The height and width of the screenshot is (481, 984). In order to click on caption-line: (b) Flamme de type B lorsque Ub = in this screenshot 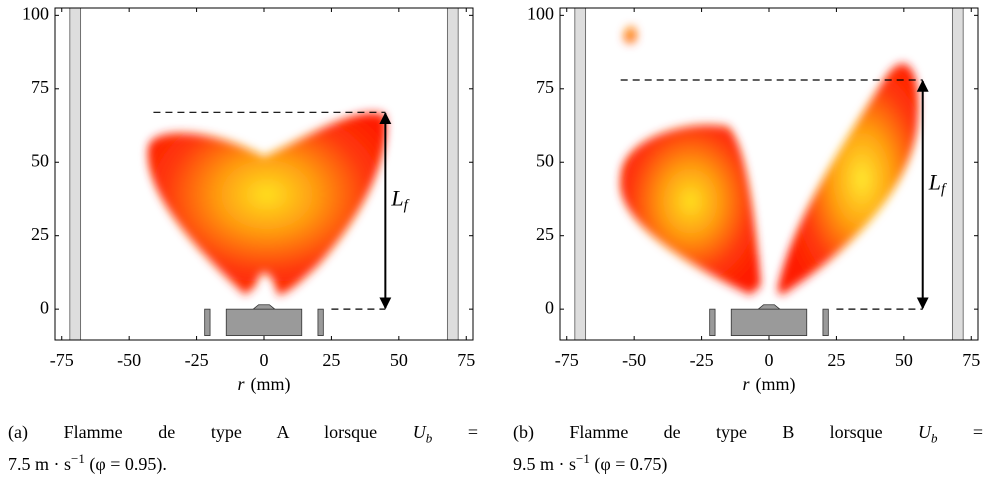, I will do `click(748, 435)`.